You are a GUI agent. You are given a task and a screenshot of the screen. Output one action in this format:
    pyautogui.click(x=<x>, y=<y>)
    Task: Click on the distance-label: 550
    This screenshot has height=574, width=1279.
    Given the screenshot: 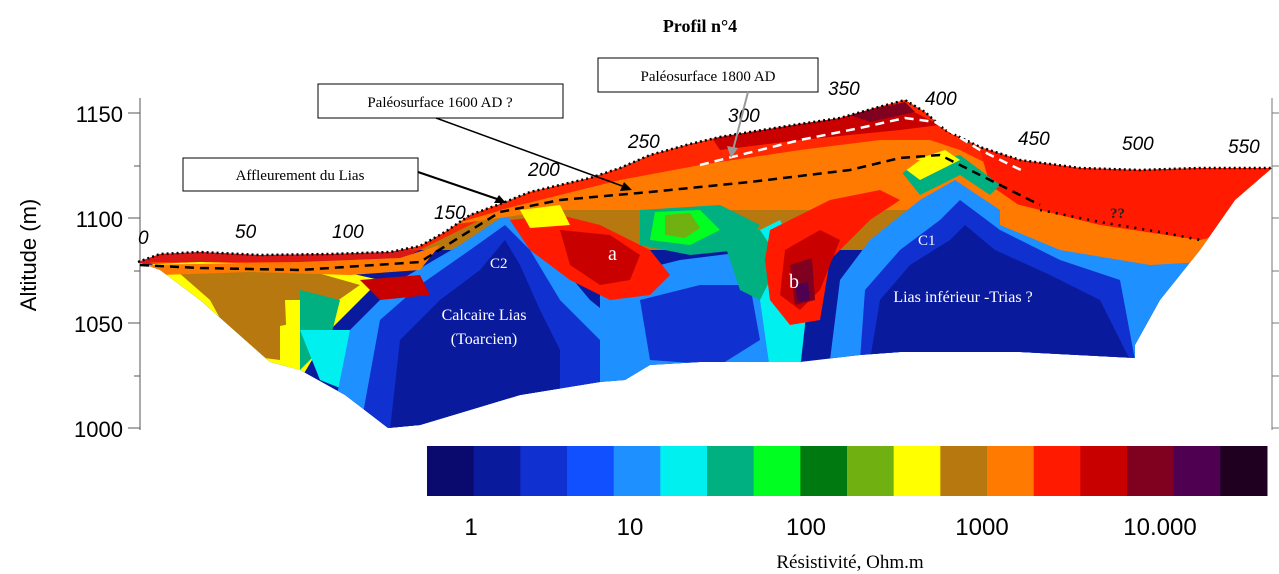 What is the action you would take?
    pyautogui.click(x=1244, y=147)
    